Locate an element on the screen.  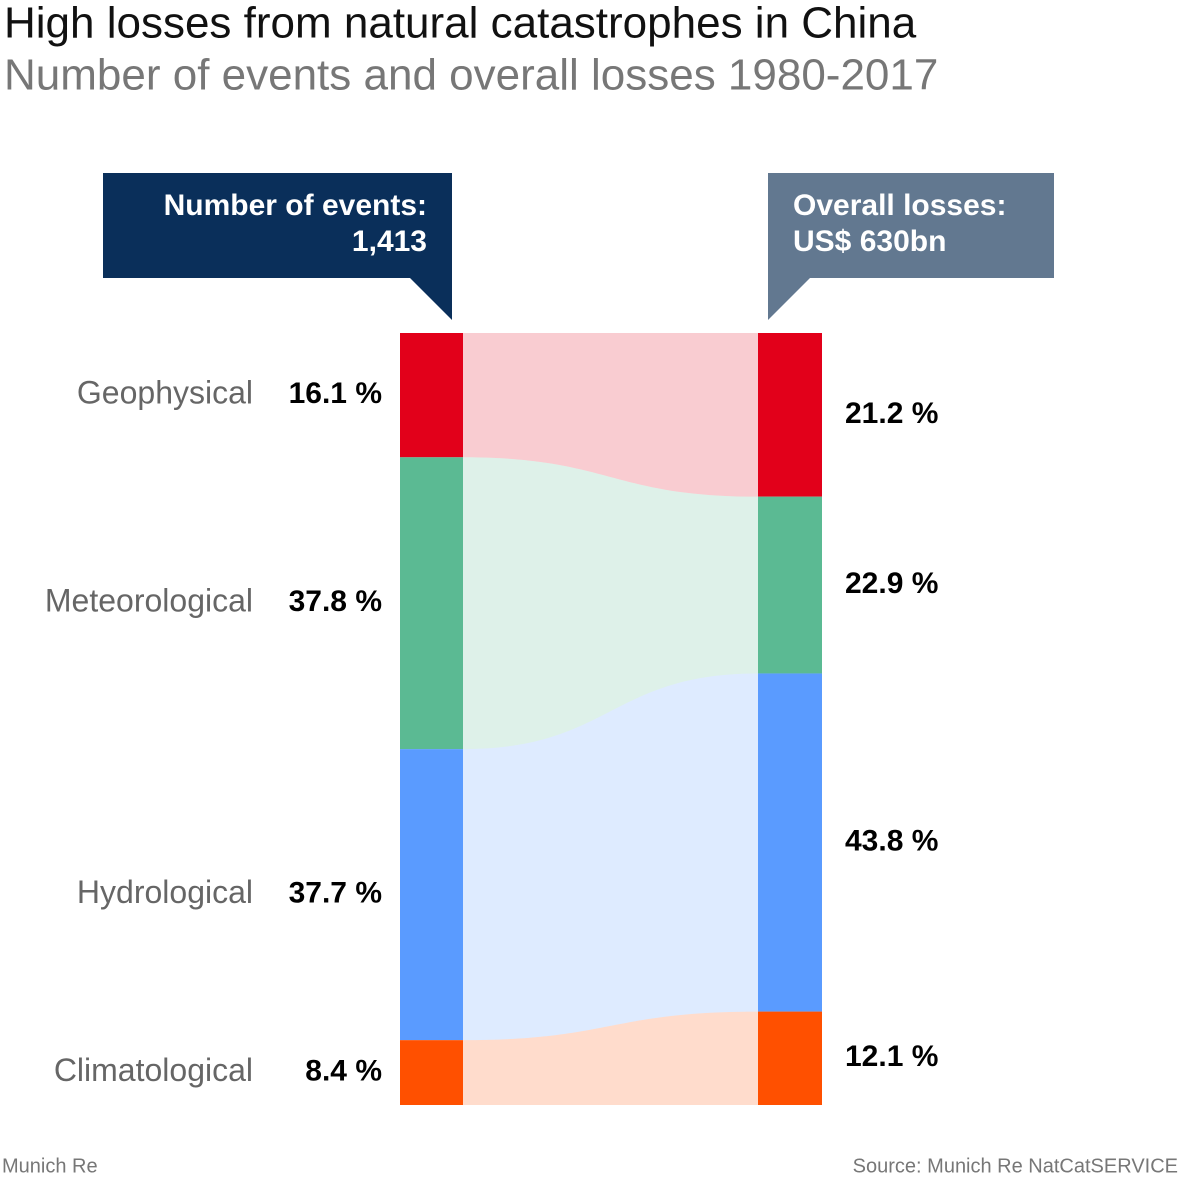
value-label: 37.8 % is located at coordinates (335, 601).